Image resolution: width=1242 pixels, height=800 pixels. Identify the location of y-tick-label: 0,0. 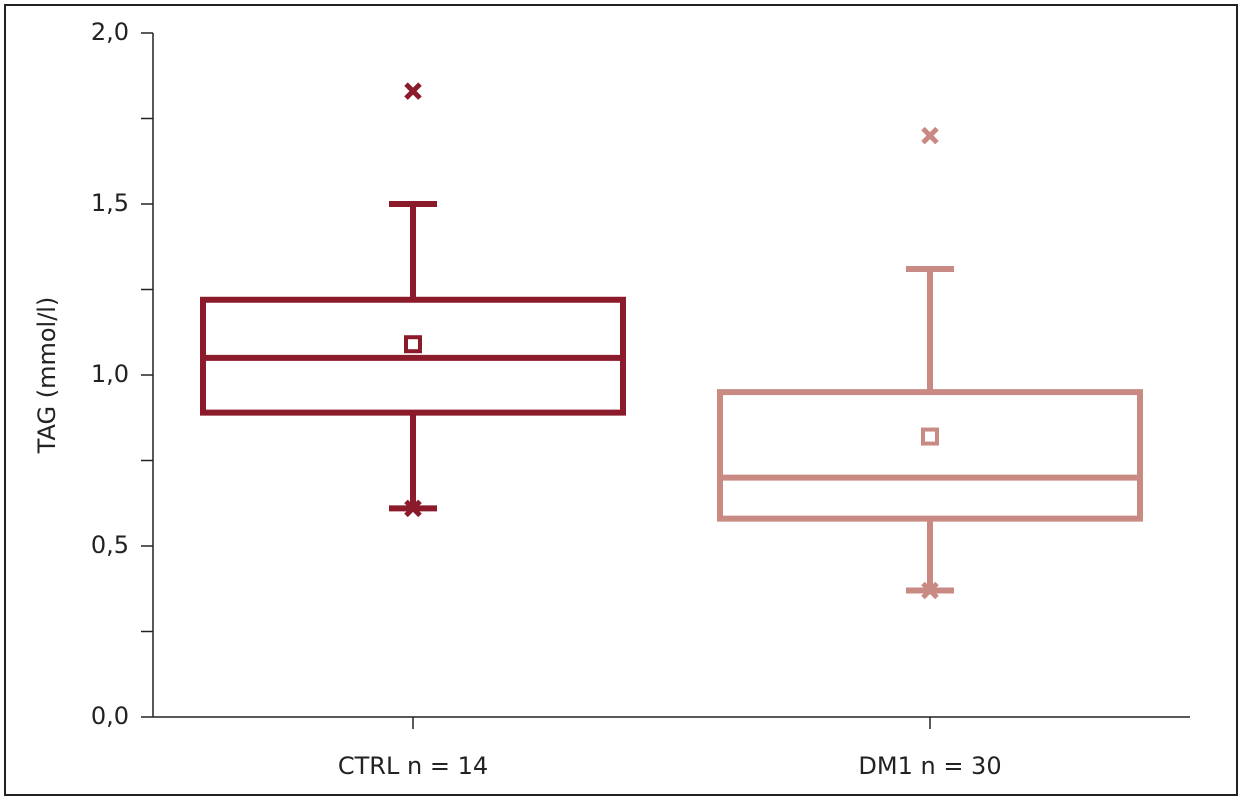
(110, 716).